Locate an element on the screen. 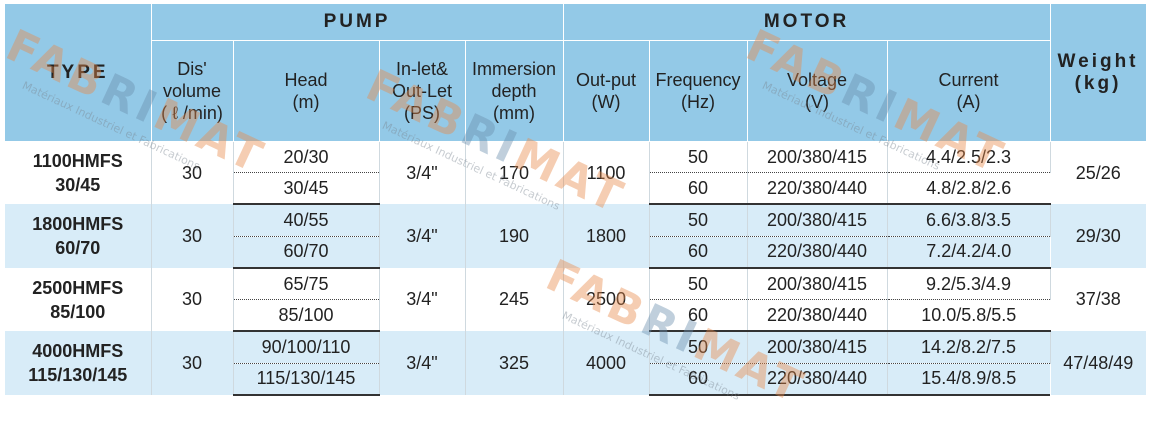 This screenshot has height=426, width=1152. current-50hz: 4.4/2.5/2.3 is located at coordinates (969, 157).